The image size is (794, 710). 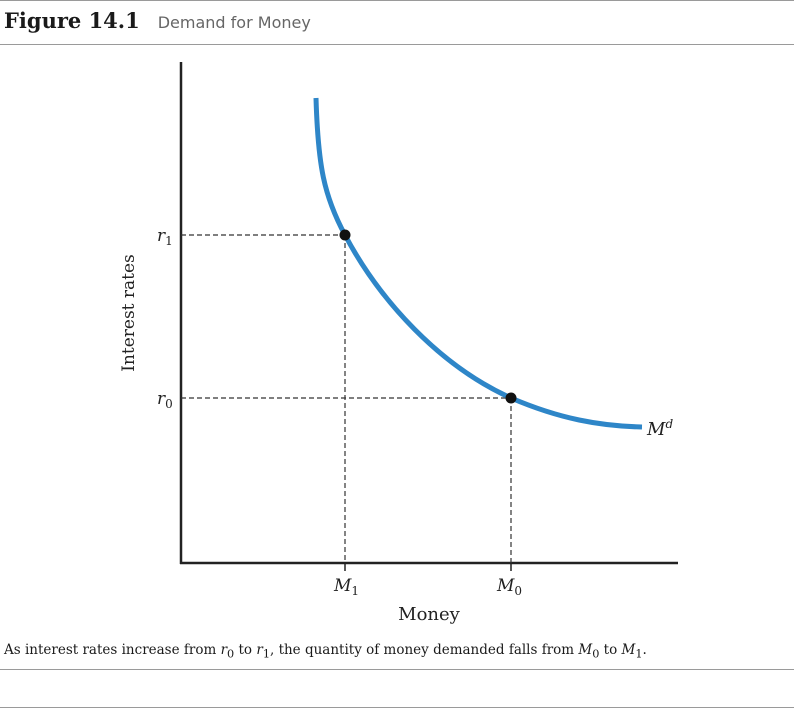 What do you see at coordinates (397, 0) in the screenshot?
I see `top-rule` at bounding box center [397, 0].